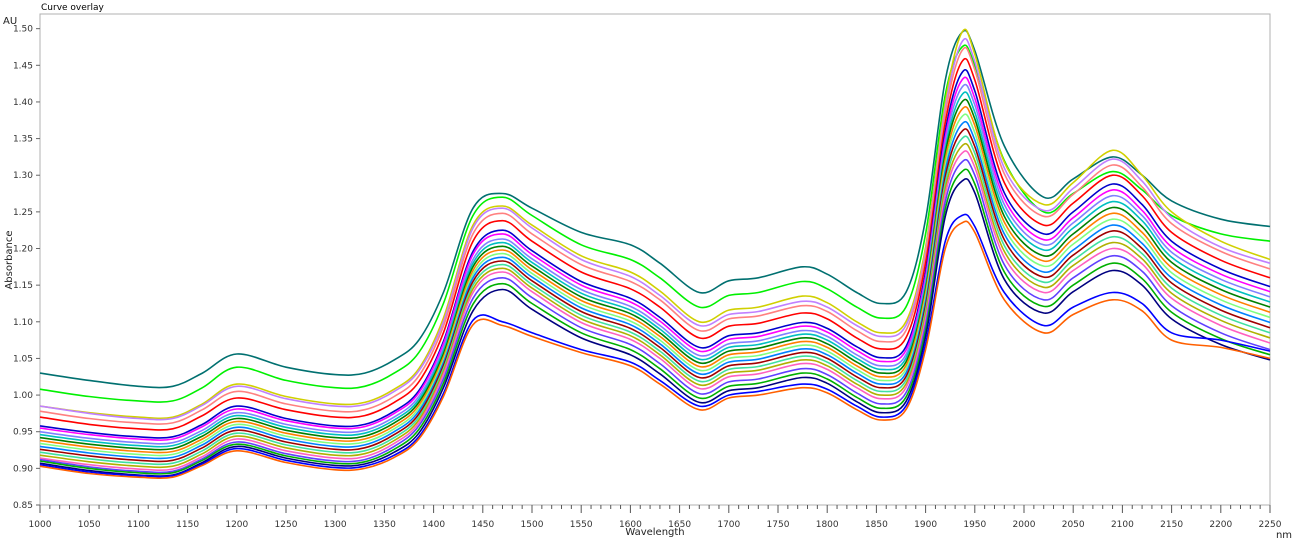 Image resolution: width=1296 pixels, height=549 pixels. What do you see at coordinates (9, 259) in the screenshot?
I see `y-axis-label: Absorbance` at bounding box center [9, 259].